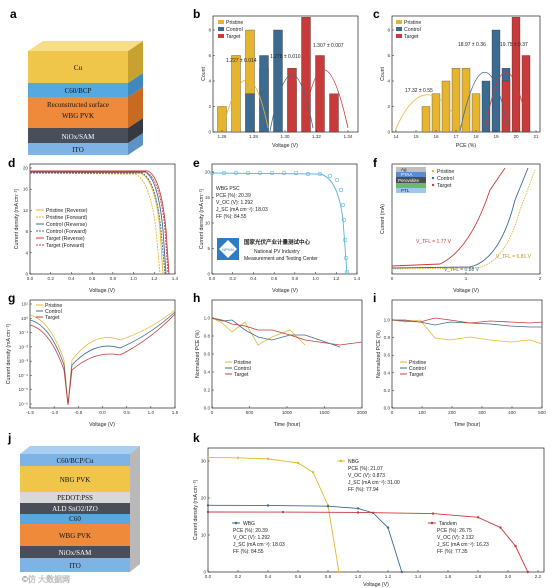 The image size is (554, 588). I want to click on f-xtick: 2, so click(540, 278).